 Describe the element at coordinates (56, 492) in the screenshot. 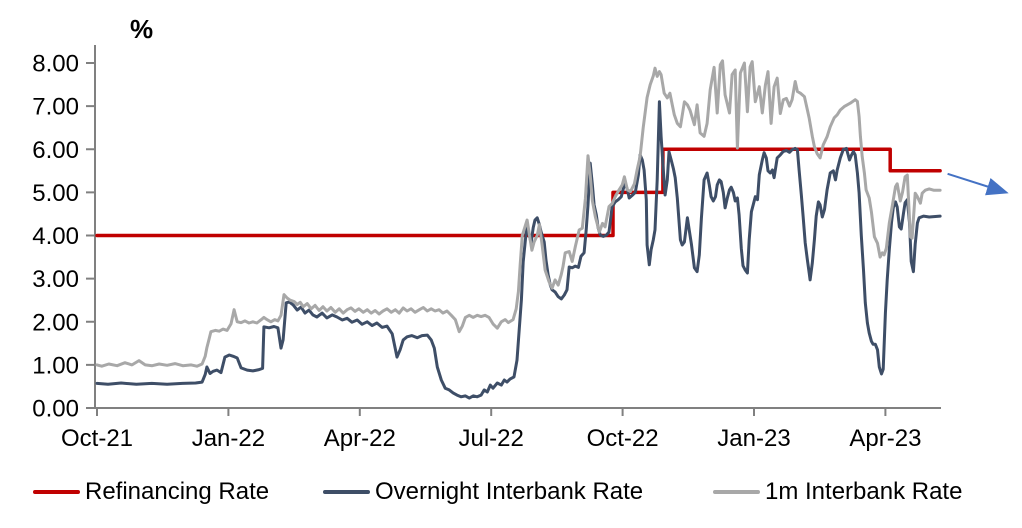

I see `refinancing-rate-swatch` at that location.